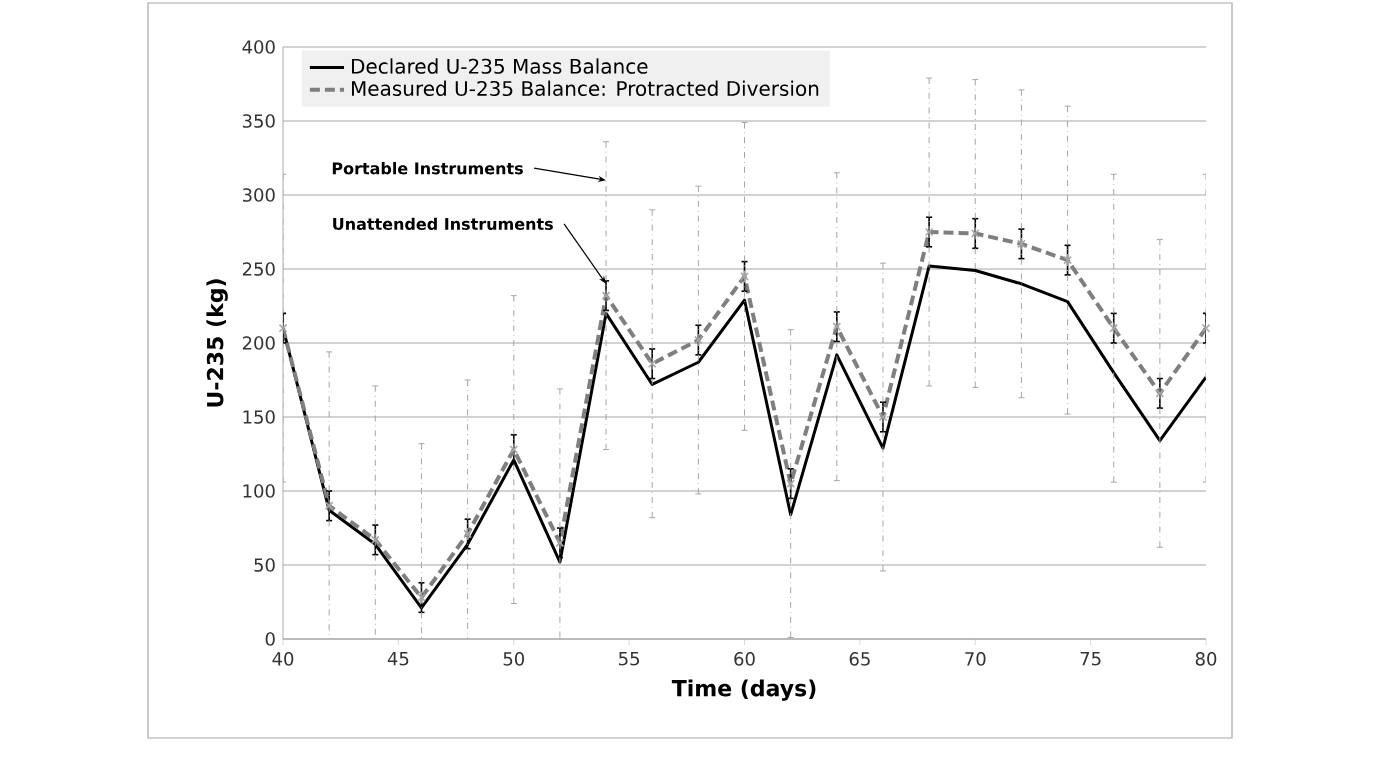 The image size is (1374, 768). Describe the element at coordinates (217, 343) in the screenshot. I see `y-axis-title: U-235 (kg)` at that location.